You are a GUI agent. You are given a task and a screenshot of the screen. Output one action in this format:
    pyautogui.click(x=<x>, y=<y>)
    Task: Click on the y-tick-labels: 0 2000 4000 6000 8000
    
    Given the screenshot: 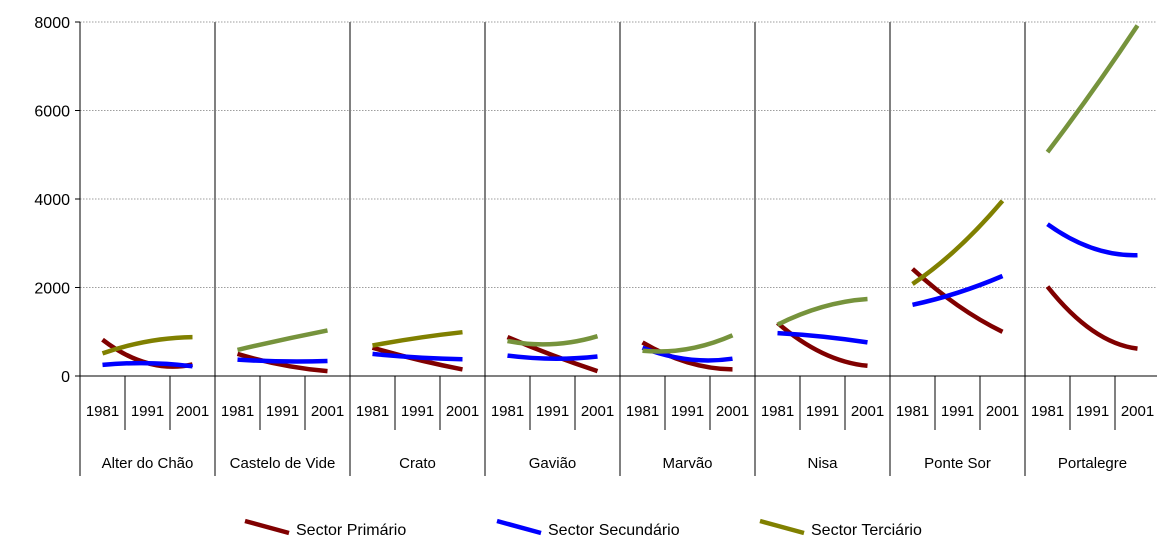 What is the action you would take?
    pyautogui.click(x=57, y=200)
    